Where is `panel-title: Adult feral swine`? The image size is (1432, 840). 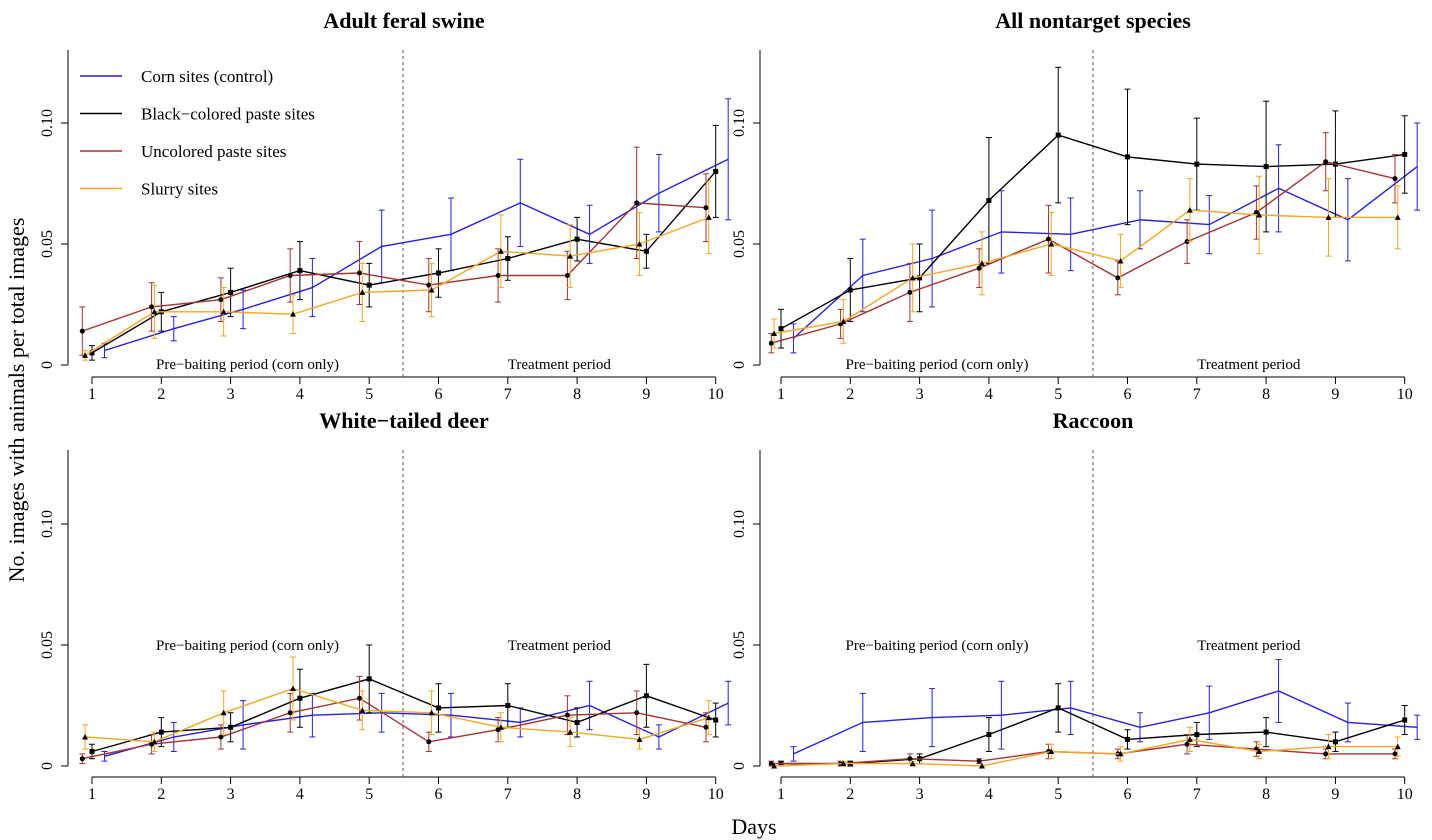 panel-title: Adult feral swine is located at coordinates (404, 20).